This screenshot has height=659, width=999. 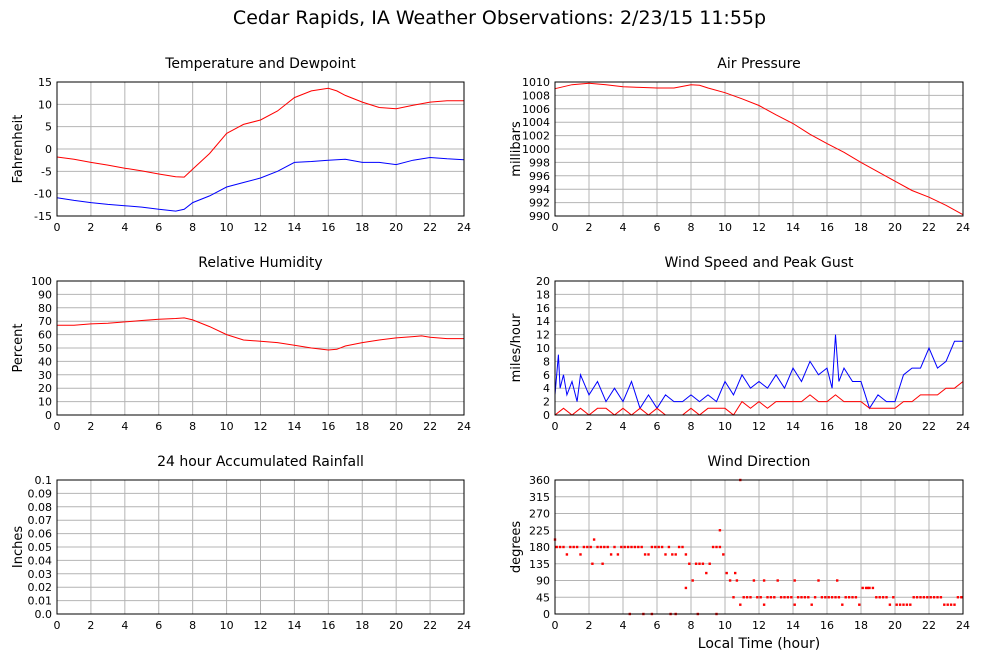 What do you see at coordinates (543, 597) in the screenshot?
I see `winddir-ytick-label-1: 45` at bounding box center [543, 597].